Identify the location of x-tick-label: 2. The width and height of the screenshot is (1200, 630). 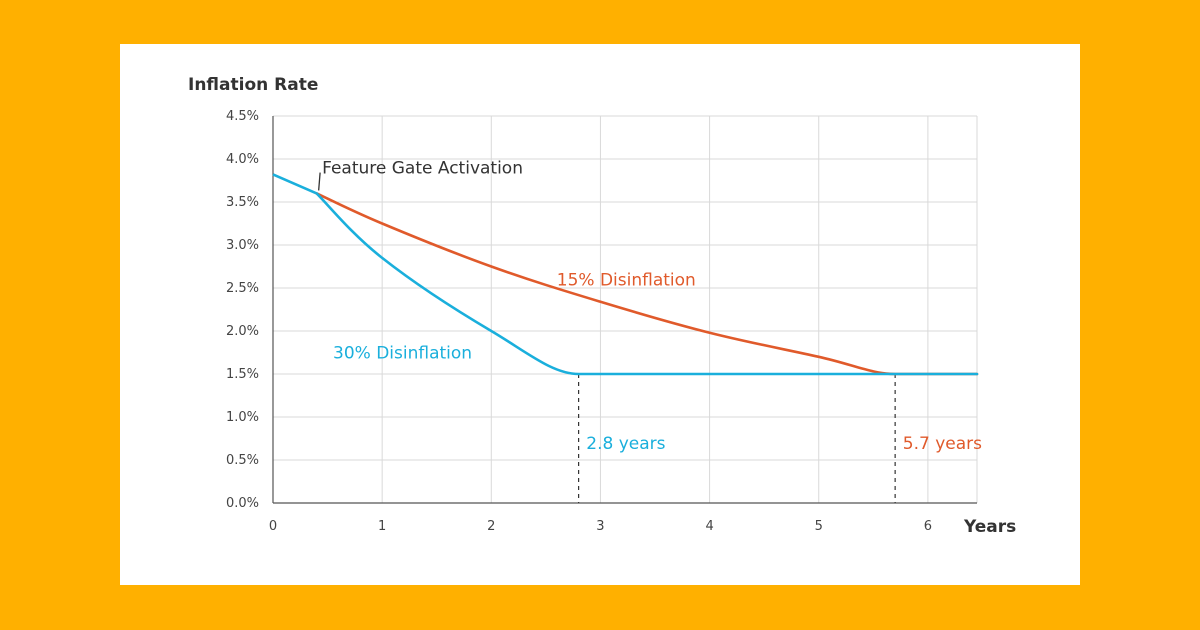
(491, 526).